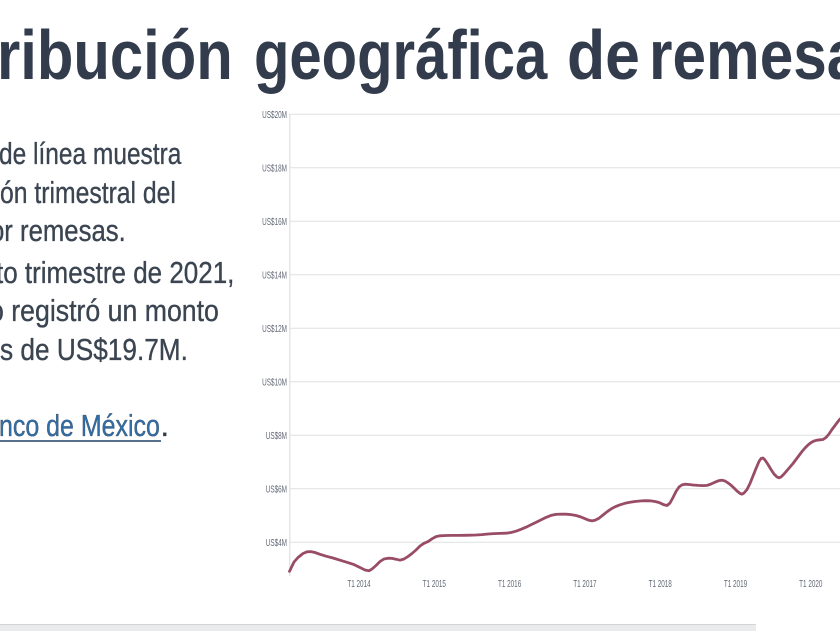 The height and width of the screenshot is (631, 840). What do you see at coordinates (811, 583) in the screenshot?
I see `svg-text: T1 2020` at bounding box center [811, 583].